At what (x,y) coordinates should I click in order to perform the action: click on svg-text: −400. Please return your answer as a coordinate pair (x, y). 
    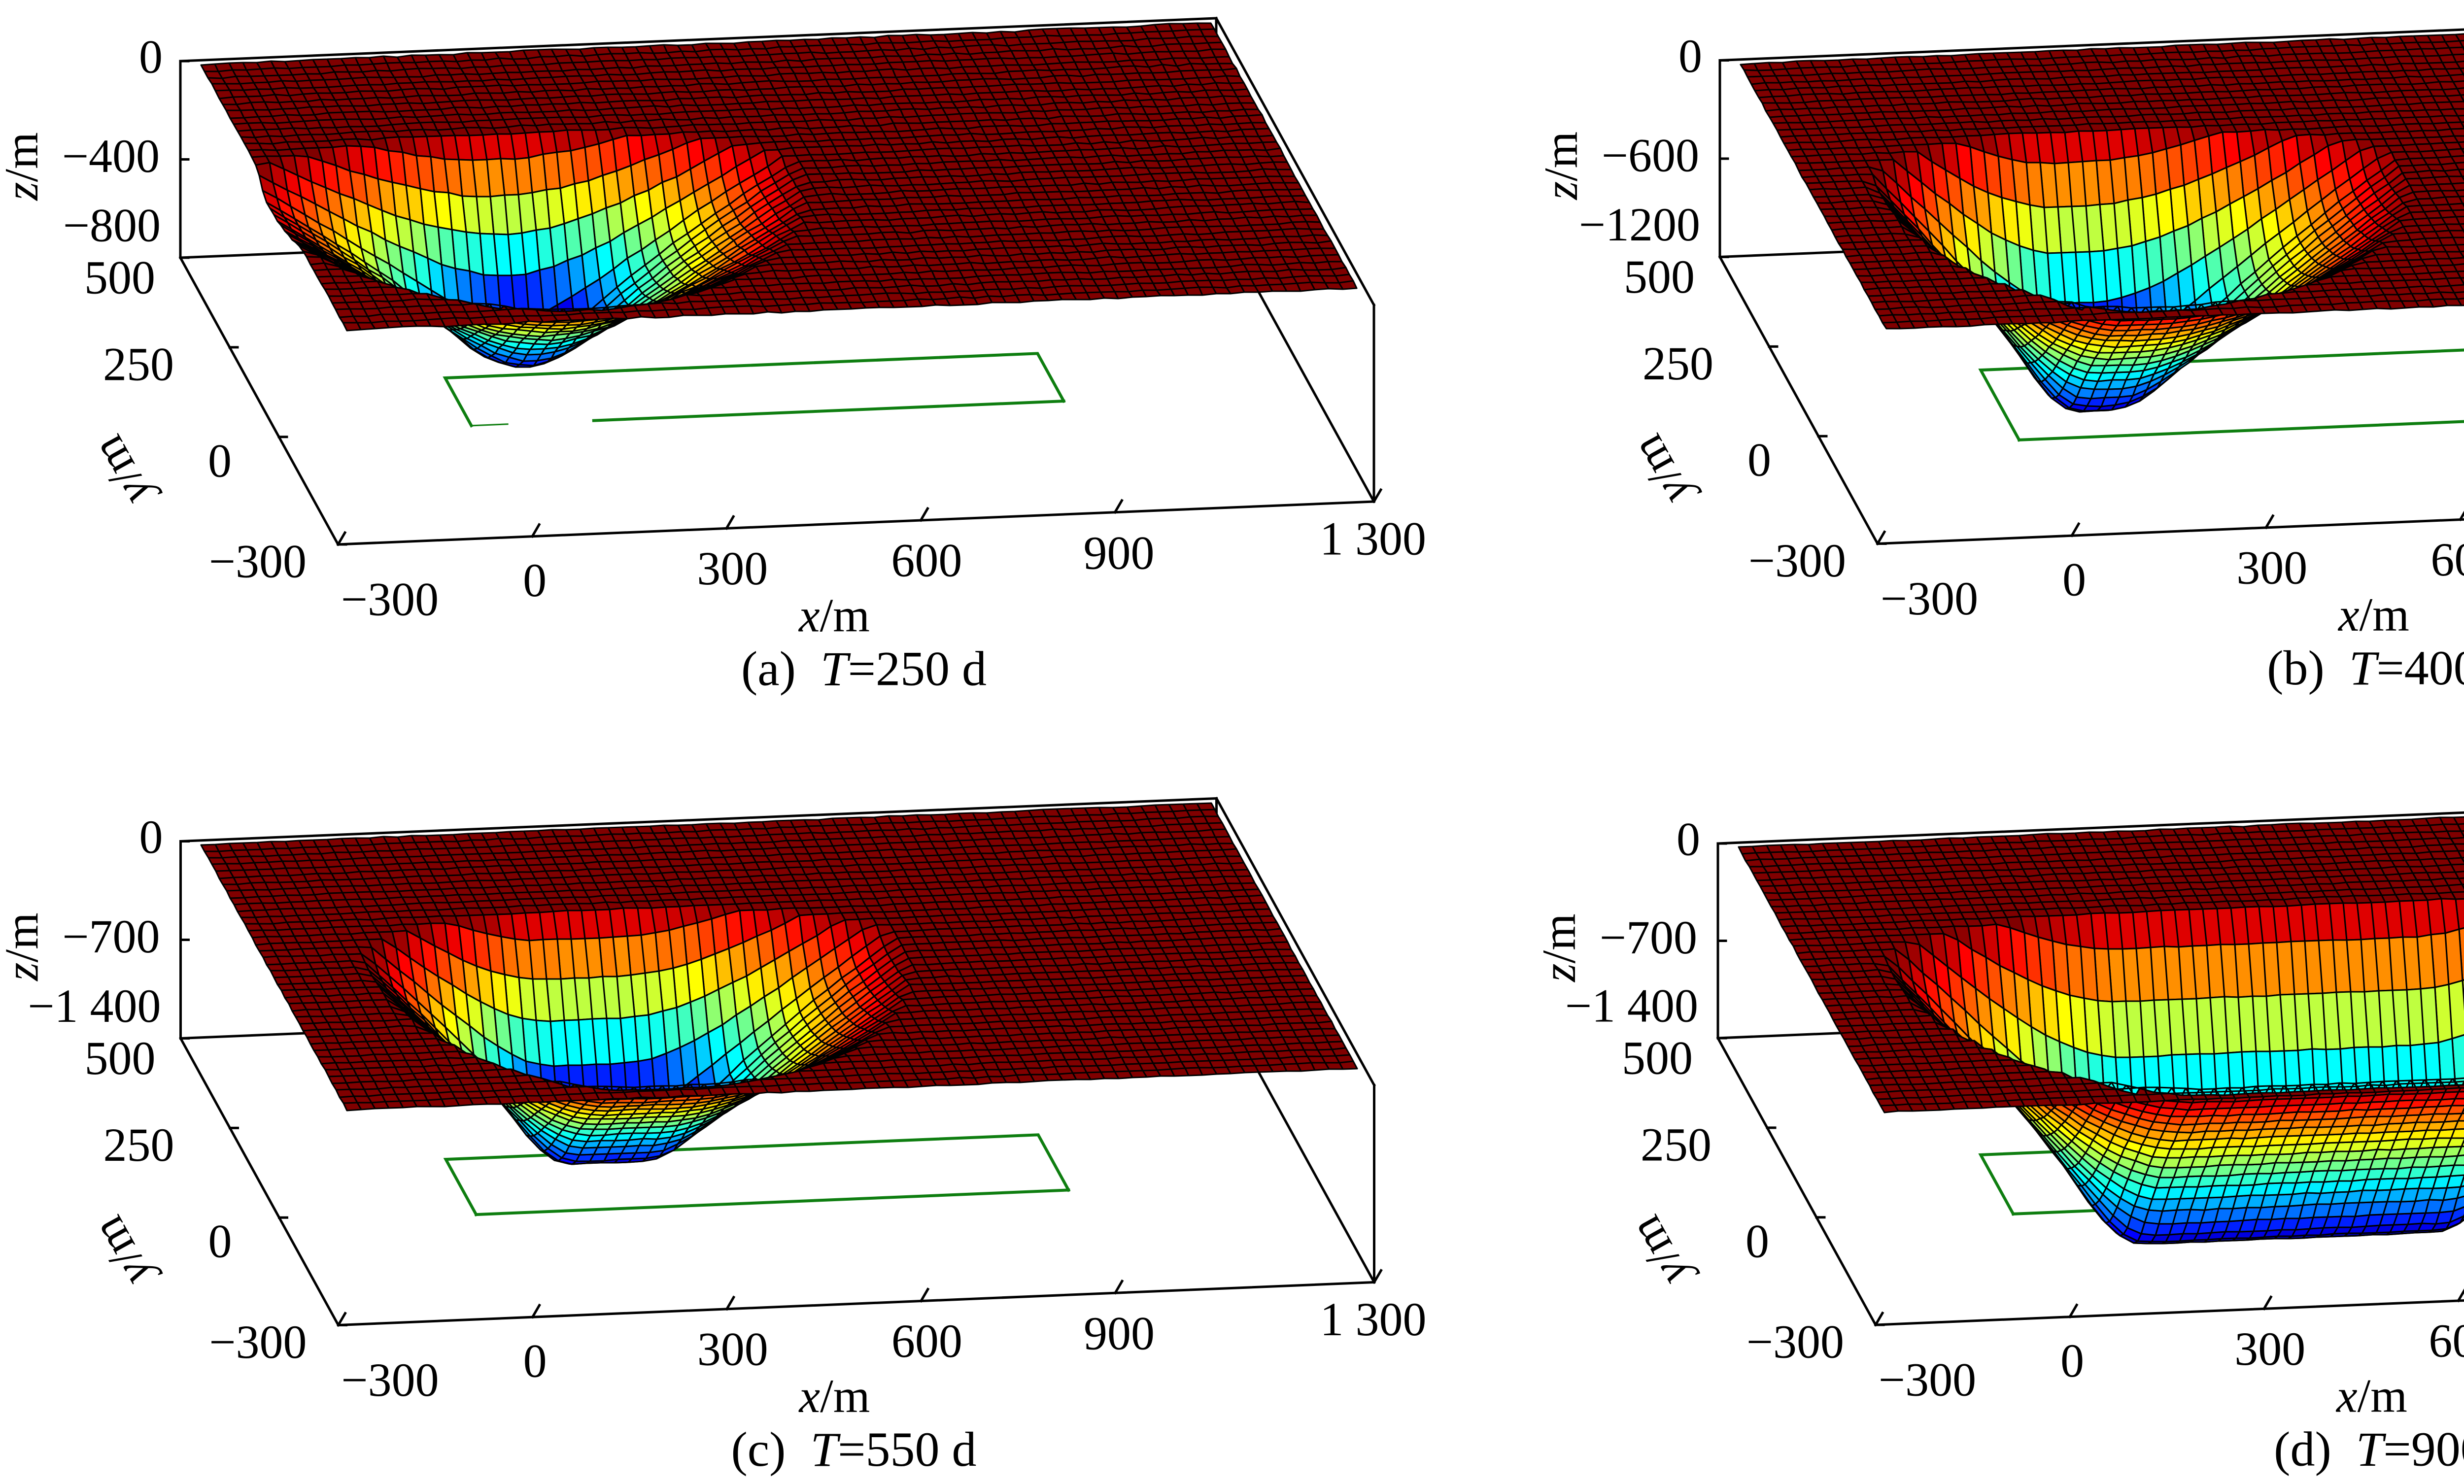
    Looking at the image, I should click on (111, 156).